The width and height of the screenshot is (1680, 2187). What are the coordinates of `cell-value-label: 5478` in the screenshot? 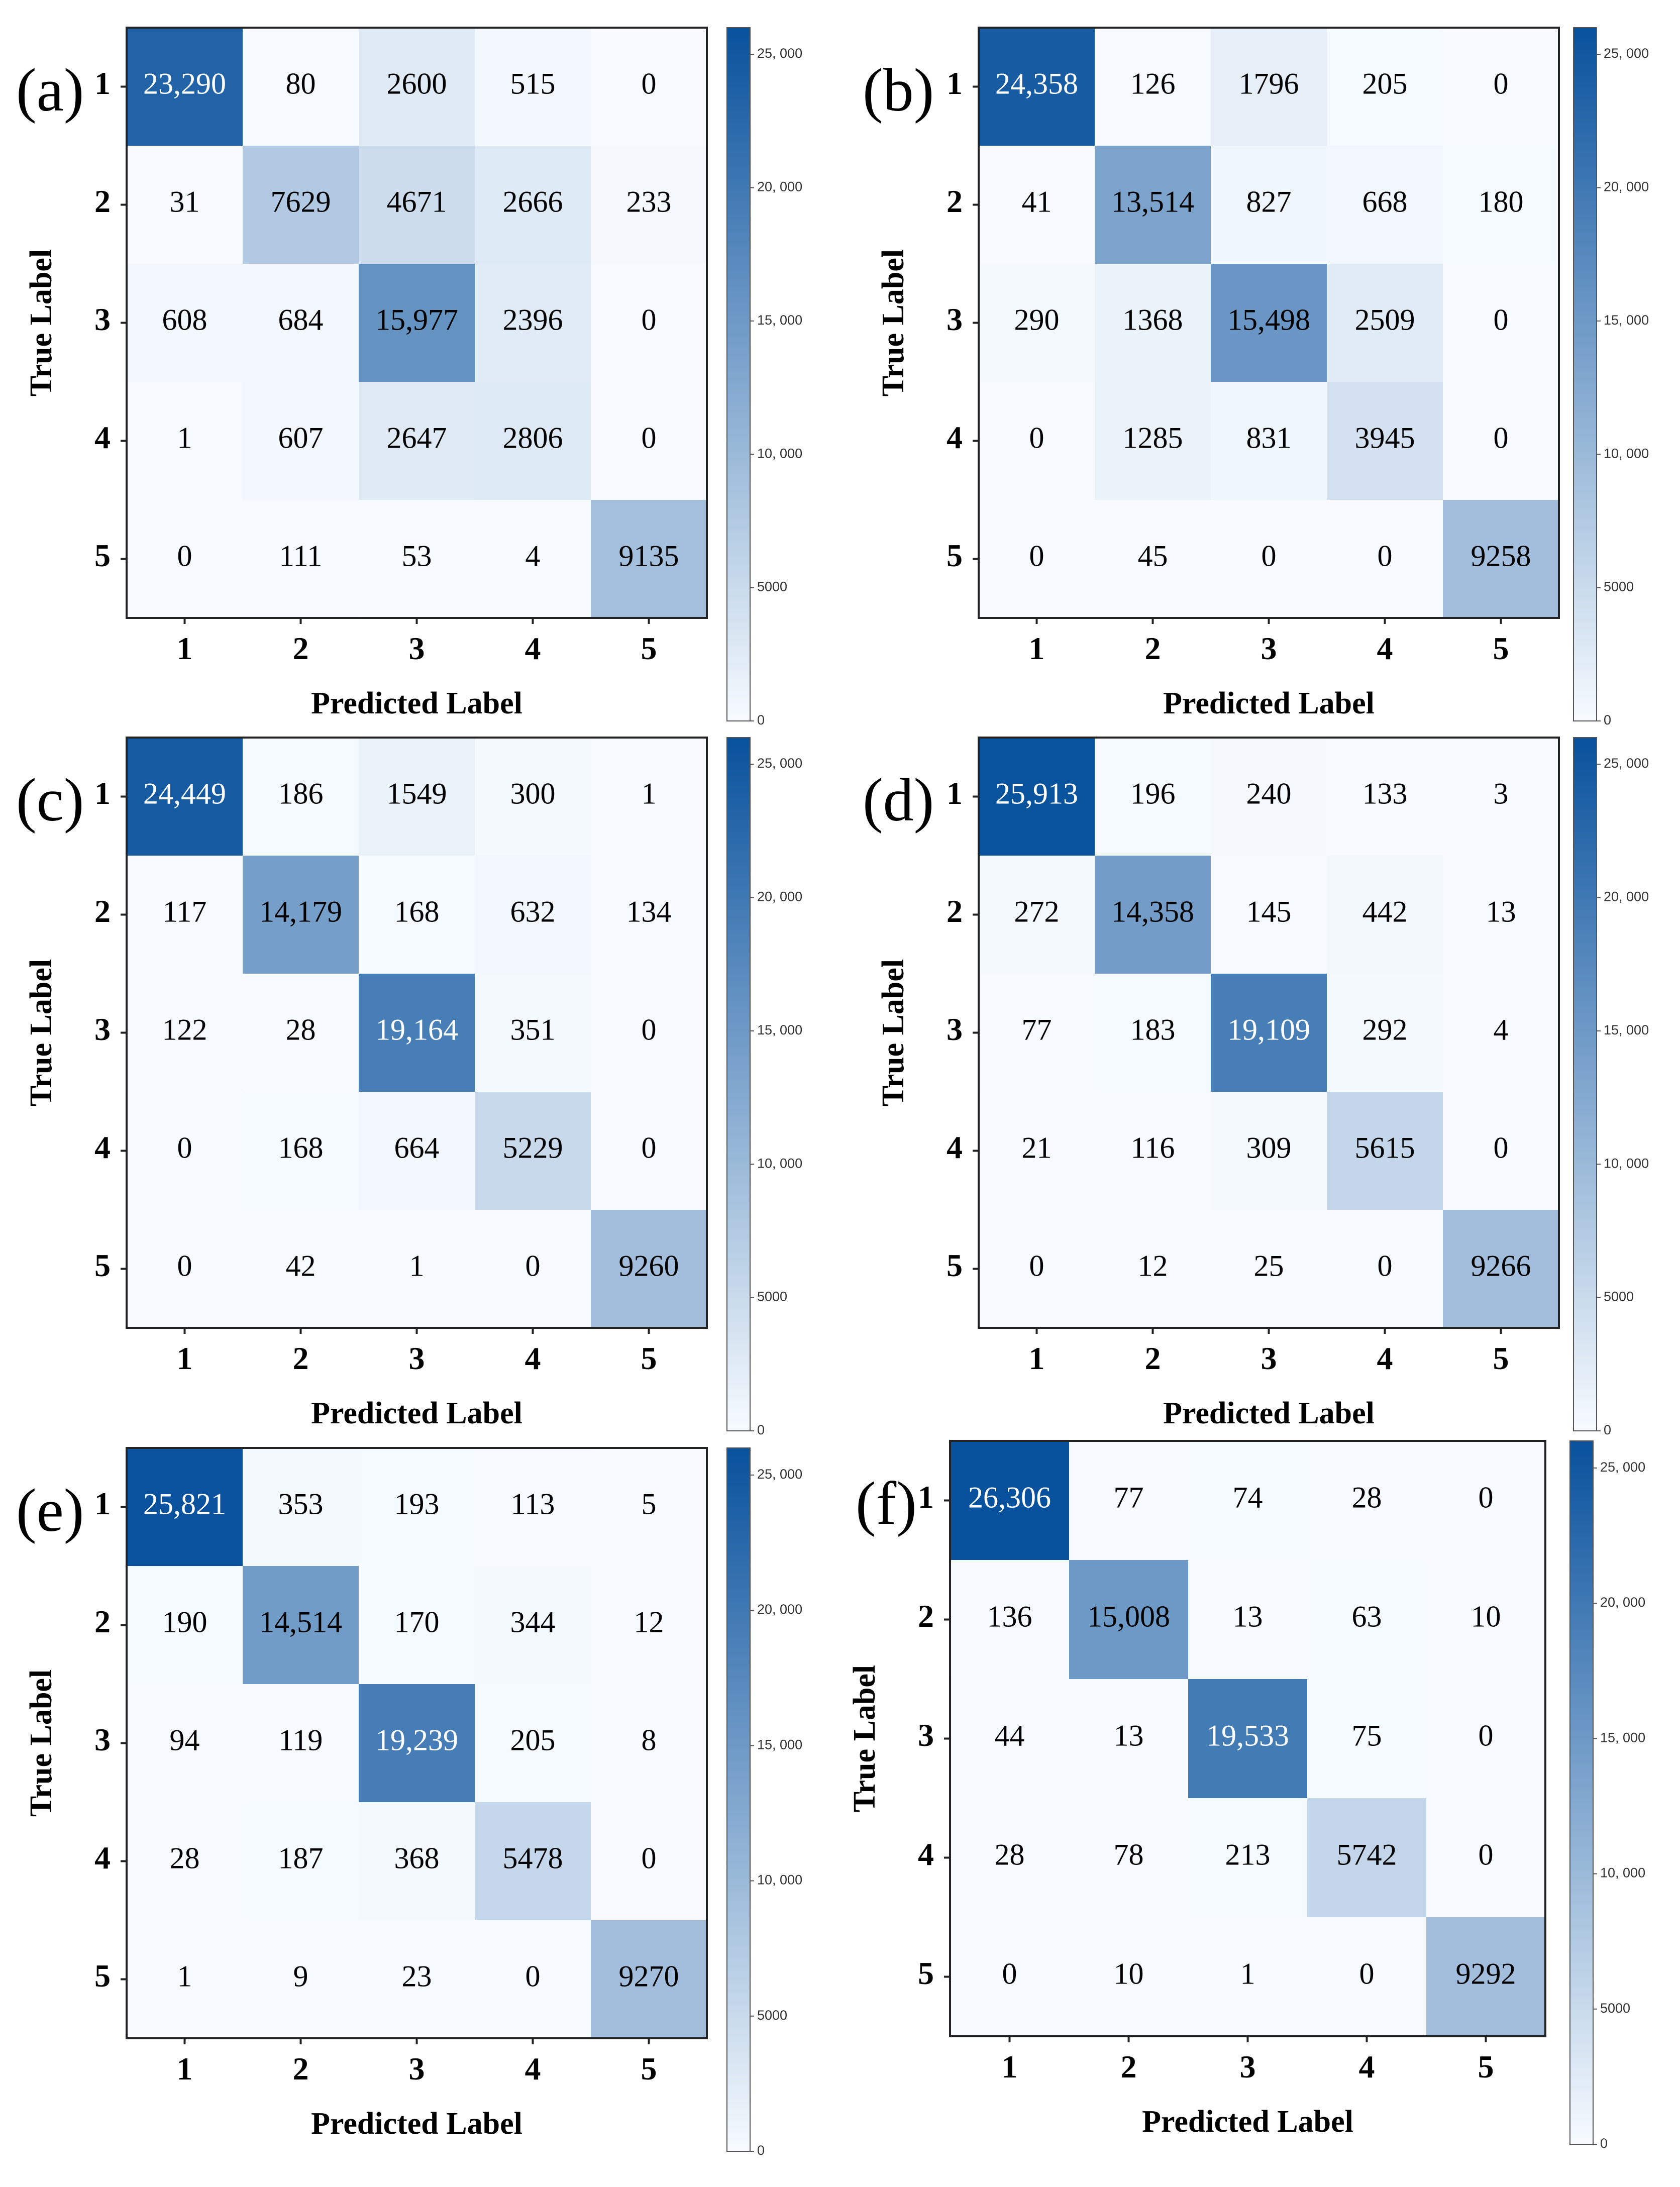 It's located at (533, 1858).